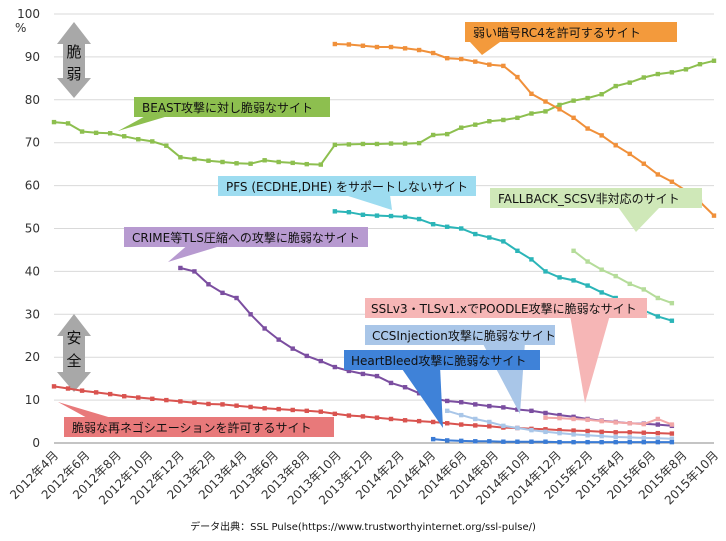 This screenshot has height=541, width=726. Describe the element at coordinates (347, 186) in the screenshot. I see `callout-pfs: PFS (ECDHE,DHE) をサポートしないサイト` at that location.